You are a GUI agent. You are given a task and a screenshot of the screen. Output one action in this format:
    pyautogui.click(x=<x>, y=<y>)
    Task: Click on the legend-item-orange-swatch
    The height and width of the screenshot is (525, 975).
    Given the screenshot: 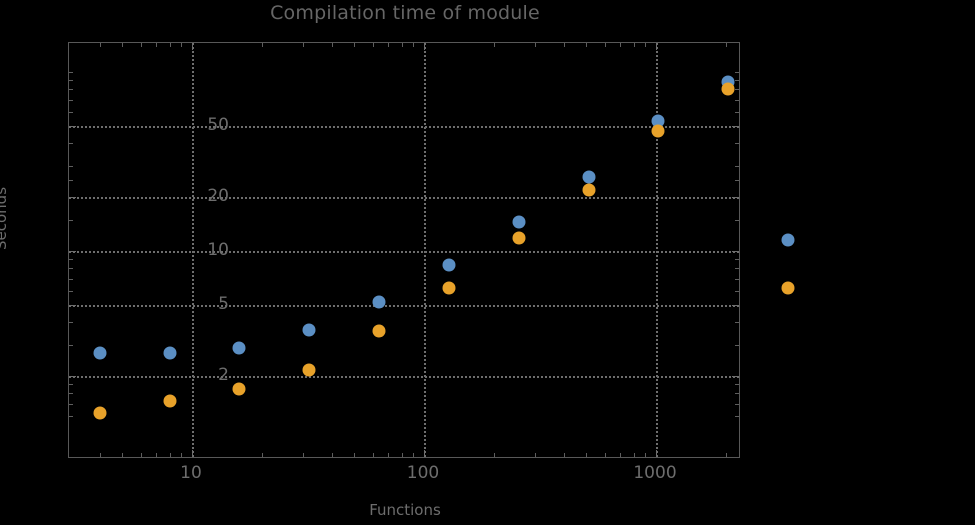 What is the action you would take?
    pyautogui.click(x=788, y=288)
    